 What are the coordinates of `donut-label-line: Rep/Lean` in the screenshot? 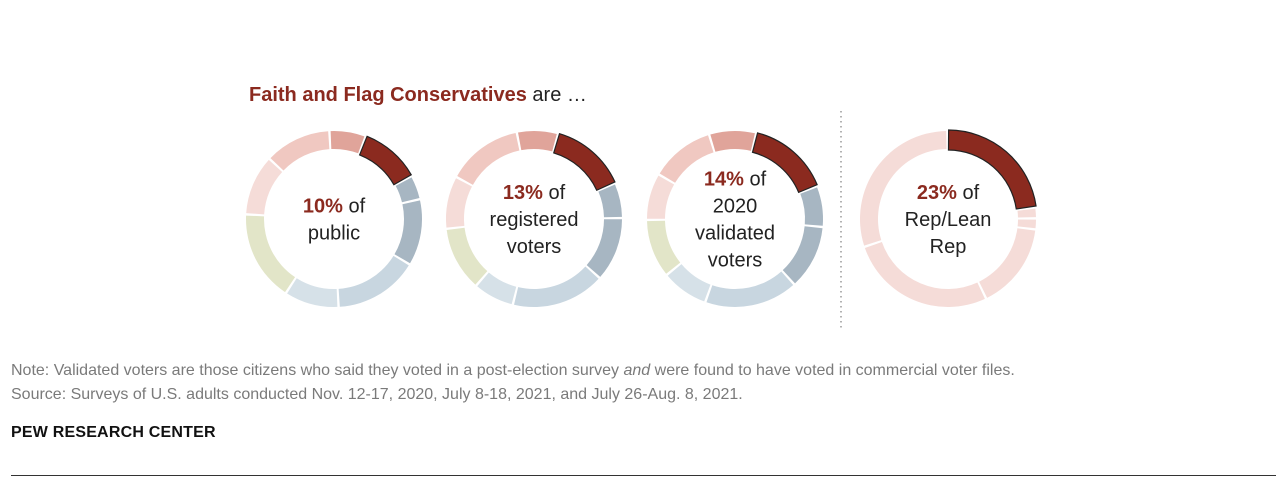 It's located at (948, 220).